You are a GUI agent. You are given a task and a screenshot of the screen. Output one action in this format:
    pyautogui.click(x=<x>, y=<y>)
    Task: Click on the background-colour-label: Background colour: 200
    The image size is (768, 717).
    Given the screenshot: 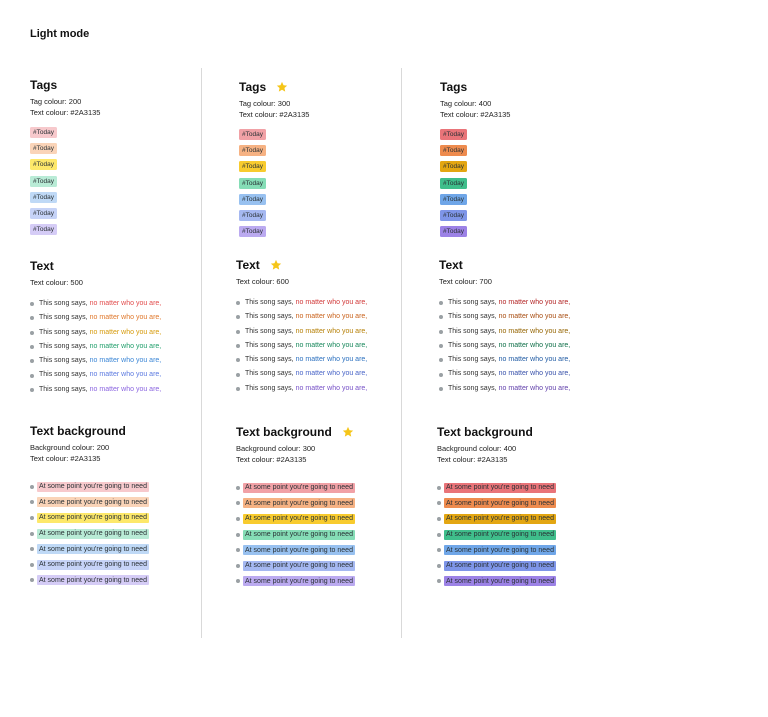 What is the action you would take?
    pyautogui.click(x=70, y=447)
    